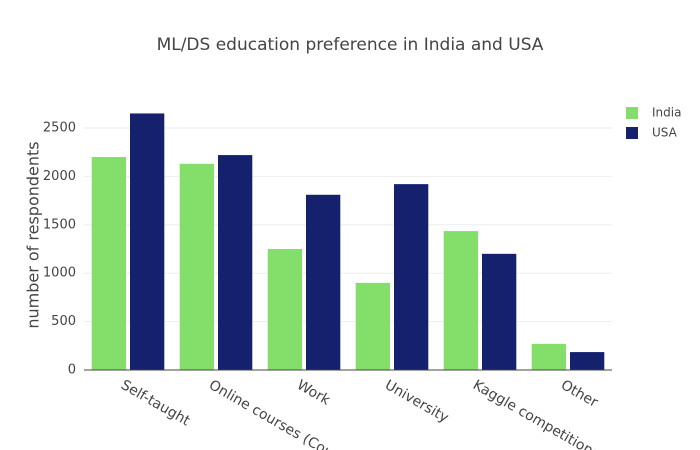 Image resolution: width=700 pixels, height=450 pixels. What do you see at coordinates (666, 113) in the screenshot?
I see `legend-label: India` at bounding box center [666, 113].